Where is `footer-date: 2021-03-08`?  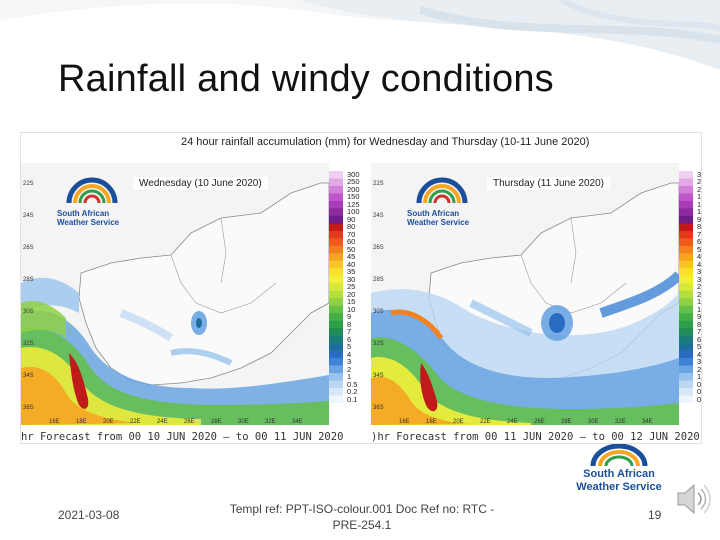 footer-date: 2021-03-08 is located at coordinates (89, 515).